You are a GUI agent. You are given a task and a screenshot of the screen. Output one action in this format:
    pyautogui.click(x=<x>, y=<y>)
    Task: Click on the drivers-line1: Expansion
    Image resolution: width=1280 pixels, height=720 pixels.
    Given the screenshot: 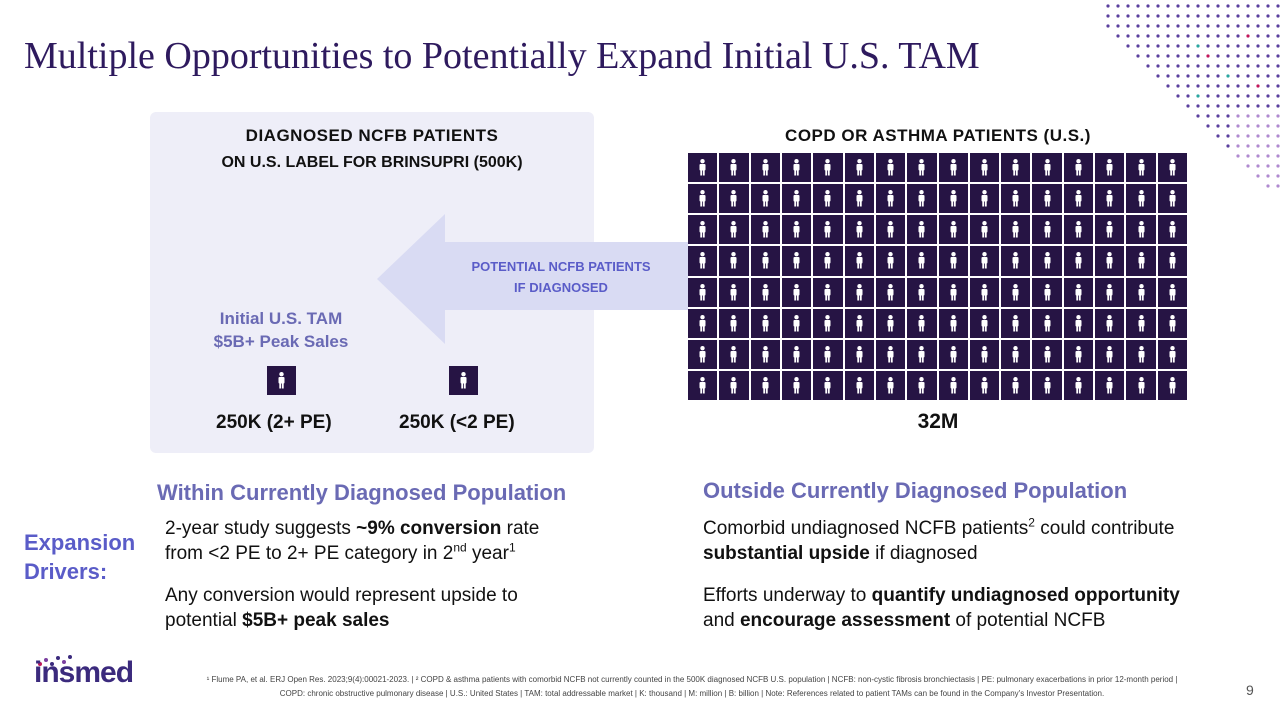 What is the action you would take?
    pyautogui.click(x=80, y=542)
    